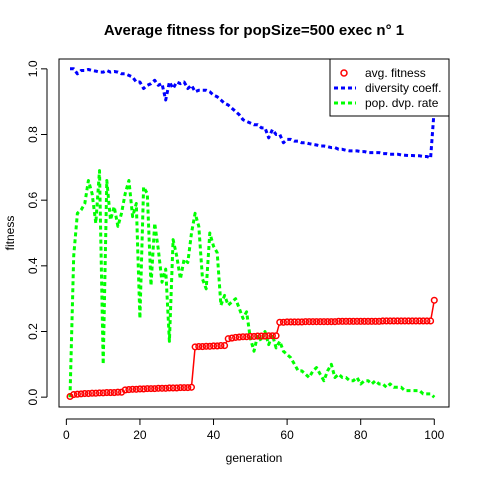 The image size is (480, 480). Describe the element at coordinates (66, 435) in the screenshot. I see `x-tick-label: 0` at that location.